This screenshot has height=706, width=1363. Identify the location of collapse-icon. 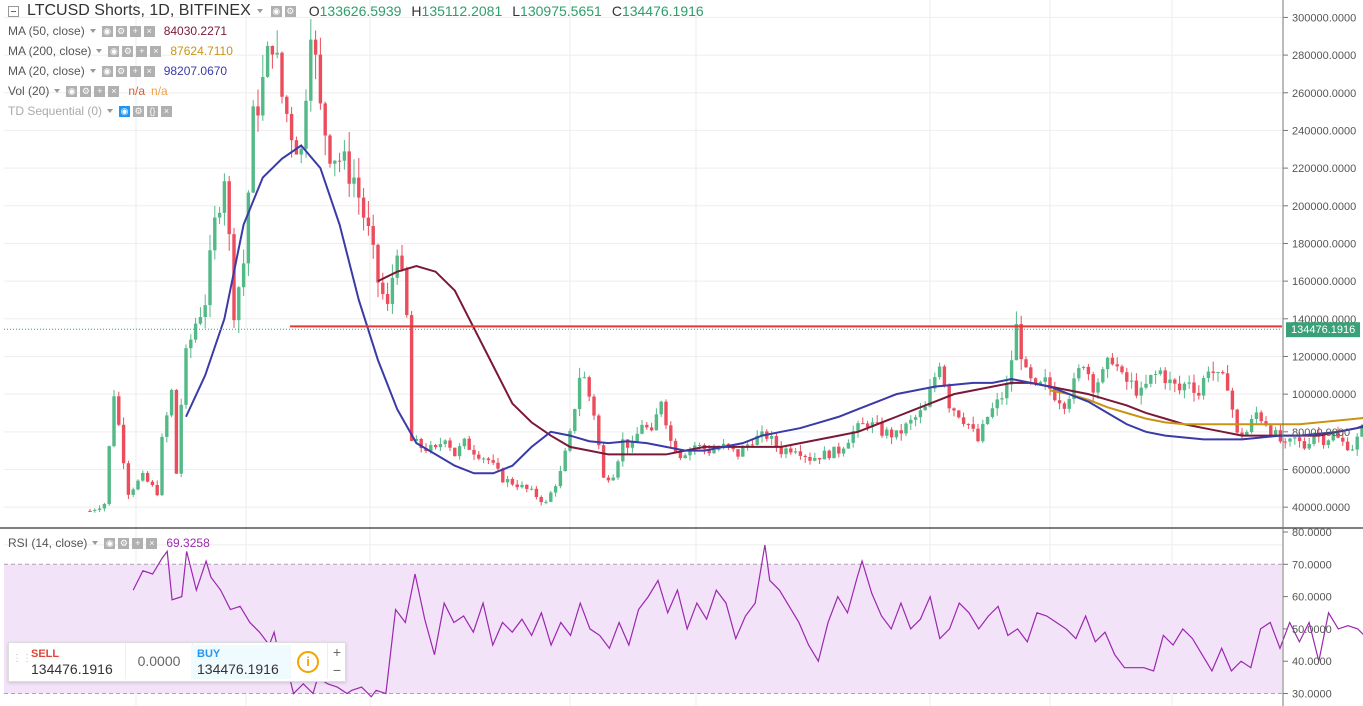
(13, 11).